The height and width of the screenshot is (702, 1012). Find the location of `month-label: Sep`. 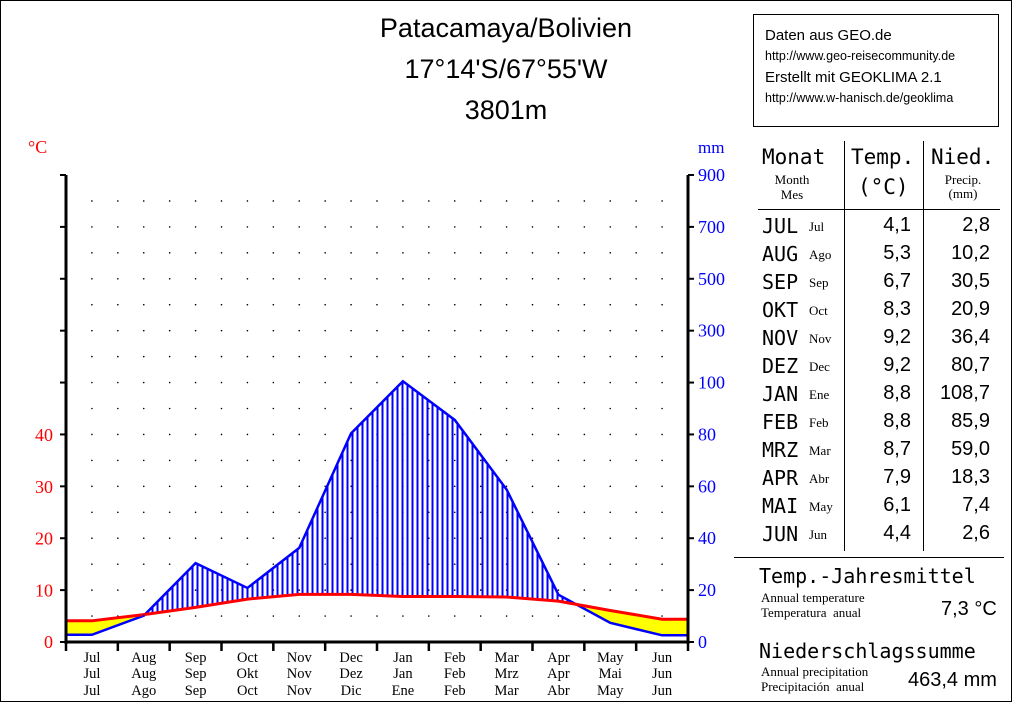

month-label: Sep is located at coordinates (196, 691).